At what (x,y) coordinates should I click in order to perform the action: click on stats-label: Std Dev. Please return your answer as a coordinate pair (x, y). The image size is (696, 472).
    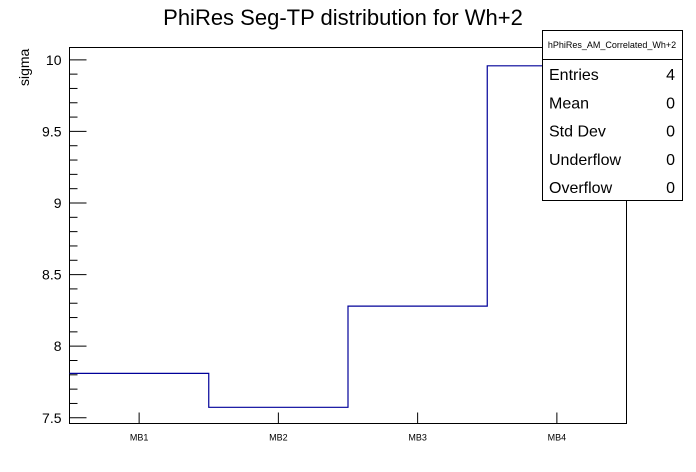
    Looking at the image, I should click on (577, 132).